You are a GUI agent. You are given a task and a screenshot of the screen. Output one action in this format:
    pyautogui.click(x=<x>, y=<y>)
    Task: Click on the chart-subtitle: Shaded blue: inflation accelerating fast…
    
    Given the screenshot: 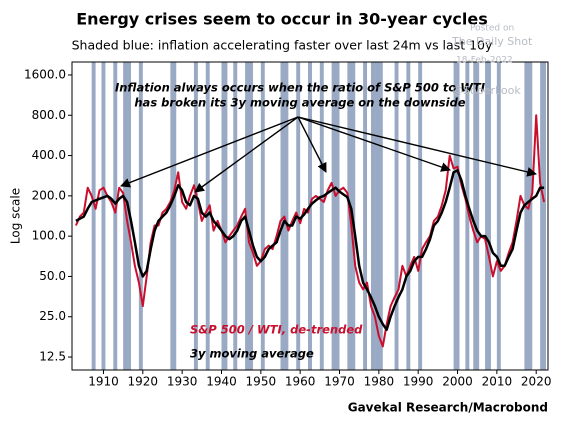 What is the action you would take?
    pyautogui.click(x=282, y=45)
    